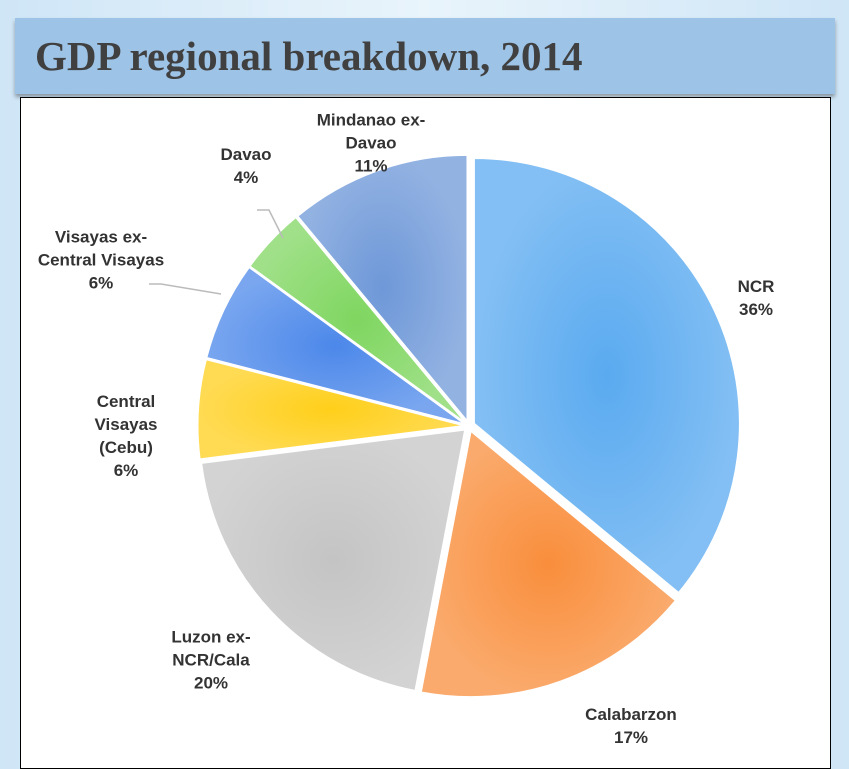 The image size is (849, 769). What do you see at coordinates (756, 286) in the screenshot?
I see `category-label: NCR` at bounding box center [756, 286].